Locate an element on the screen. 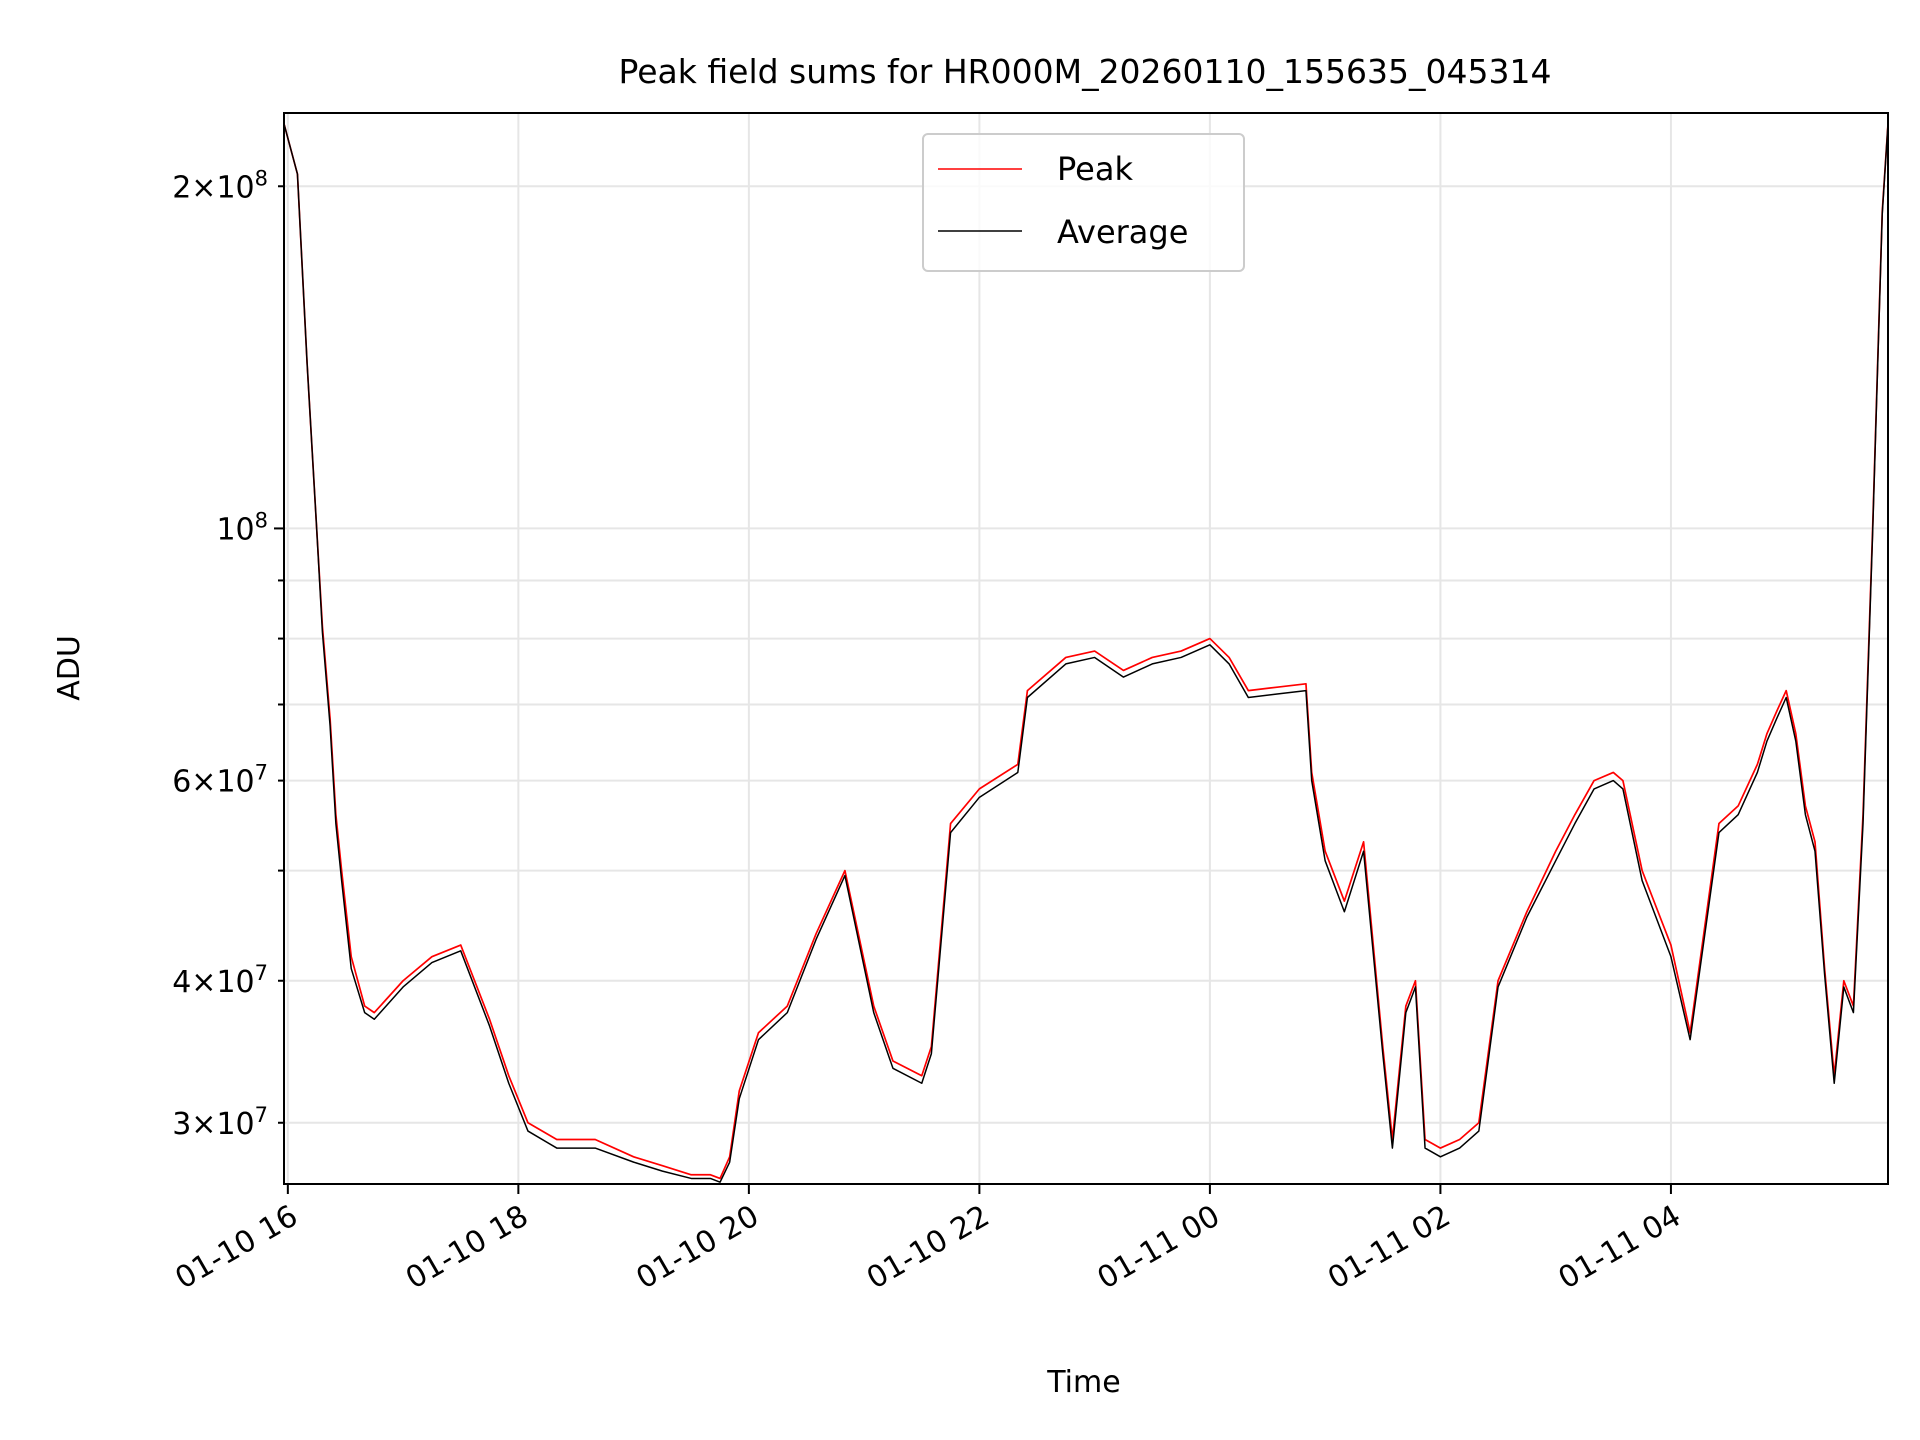 This screenshot has height=1440, width=1920. y-tick-label: 3×107 is located at coordinates (220, 1122).